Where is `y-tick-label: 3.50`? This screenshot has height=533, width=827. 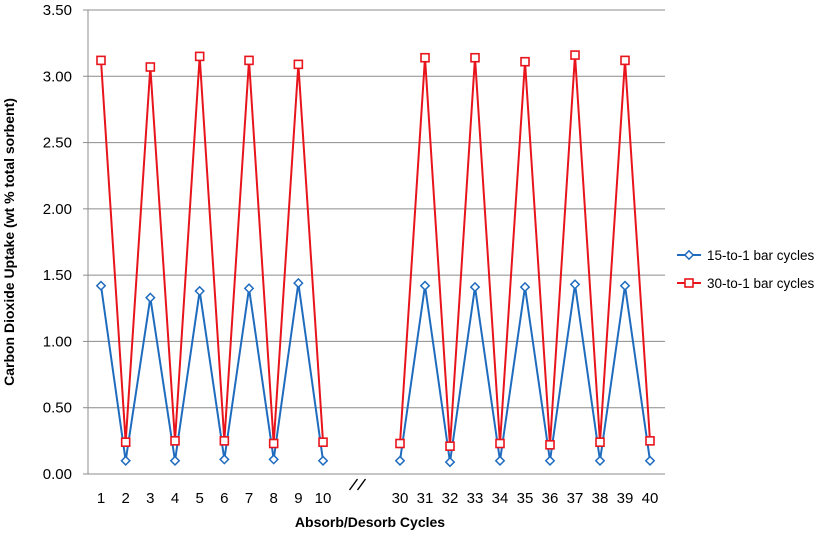
y-tick-label: 3.50 is located at coordinates (57, 10).